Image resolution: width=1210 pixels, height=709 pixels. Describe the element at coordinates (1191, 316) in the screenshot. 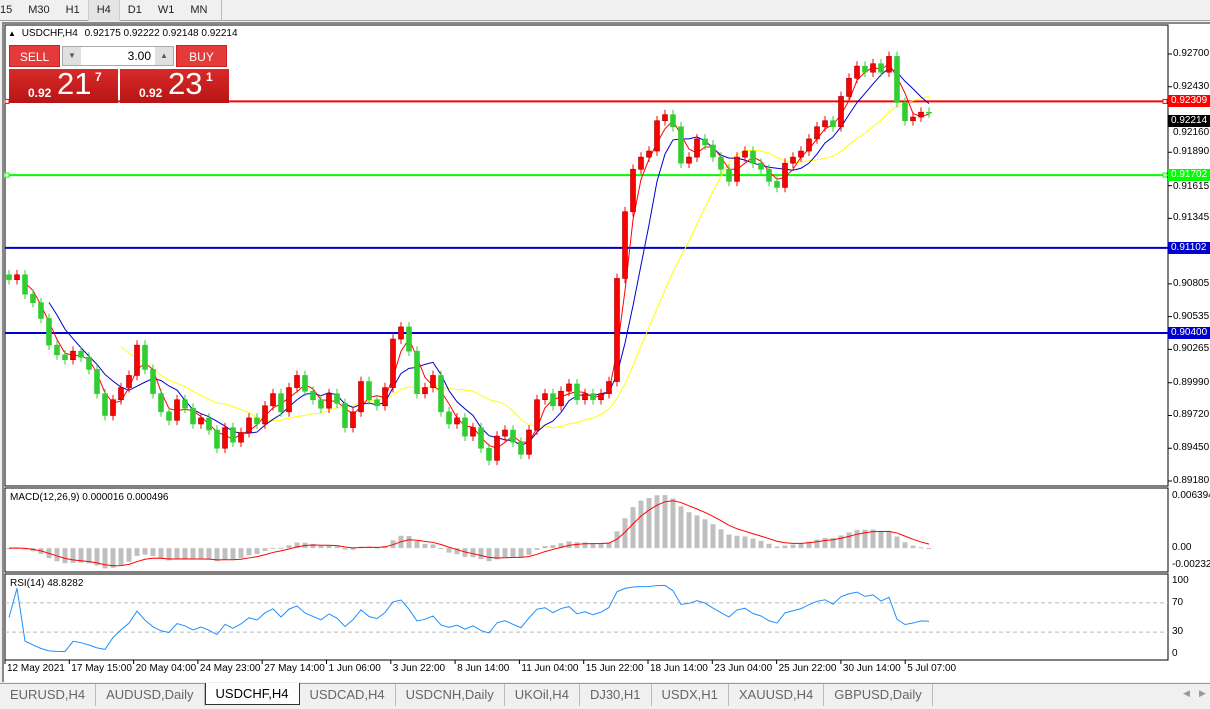

I see `price-tick-label: 0.90535` at that location.